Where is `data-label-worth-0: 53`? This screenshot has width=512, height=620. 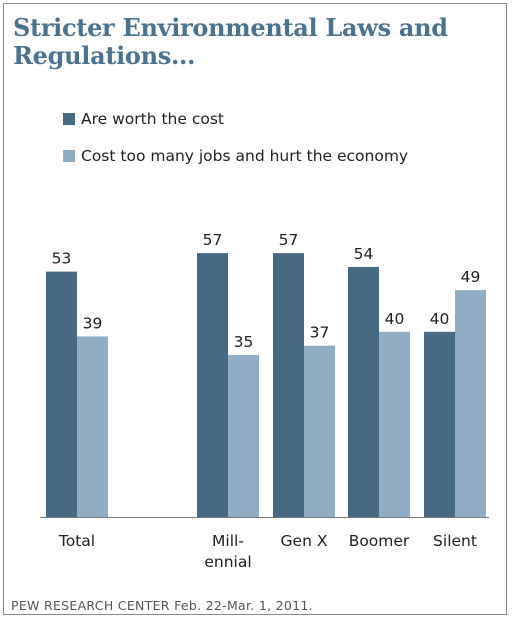 data-label-worth-0: 53 is located at coordinates (62, 259).